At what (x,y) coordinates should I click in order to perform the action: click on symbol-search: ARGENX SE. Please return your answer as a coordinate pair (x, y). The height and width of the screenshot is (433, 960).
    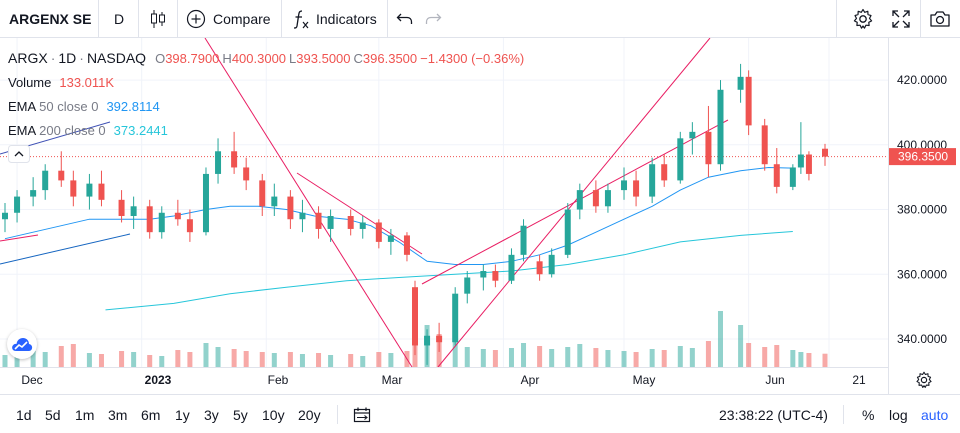
    Looking at the image, I should click on (50, 19).